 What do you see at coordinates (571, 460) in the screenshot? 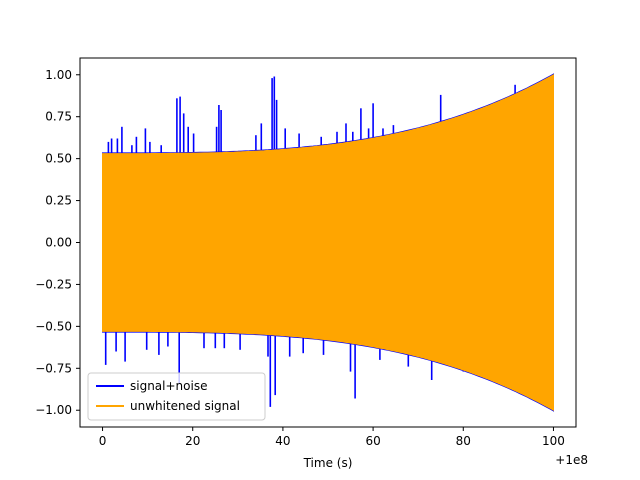
I see `x-axis-offset-label: +1e8` at bounding box center [571, 460].